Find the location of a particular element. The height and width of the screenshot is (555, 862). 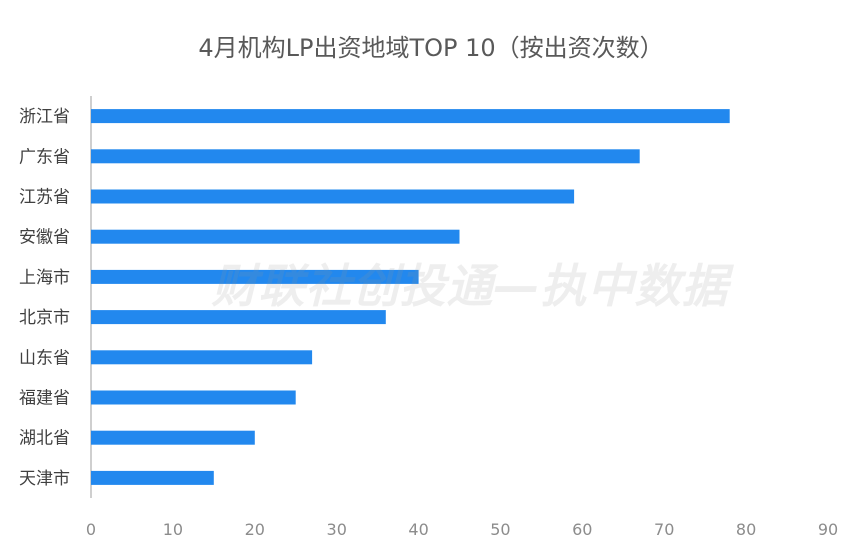

category-label: 天津市 is located at coordinates (44, 479).